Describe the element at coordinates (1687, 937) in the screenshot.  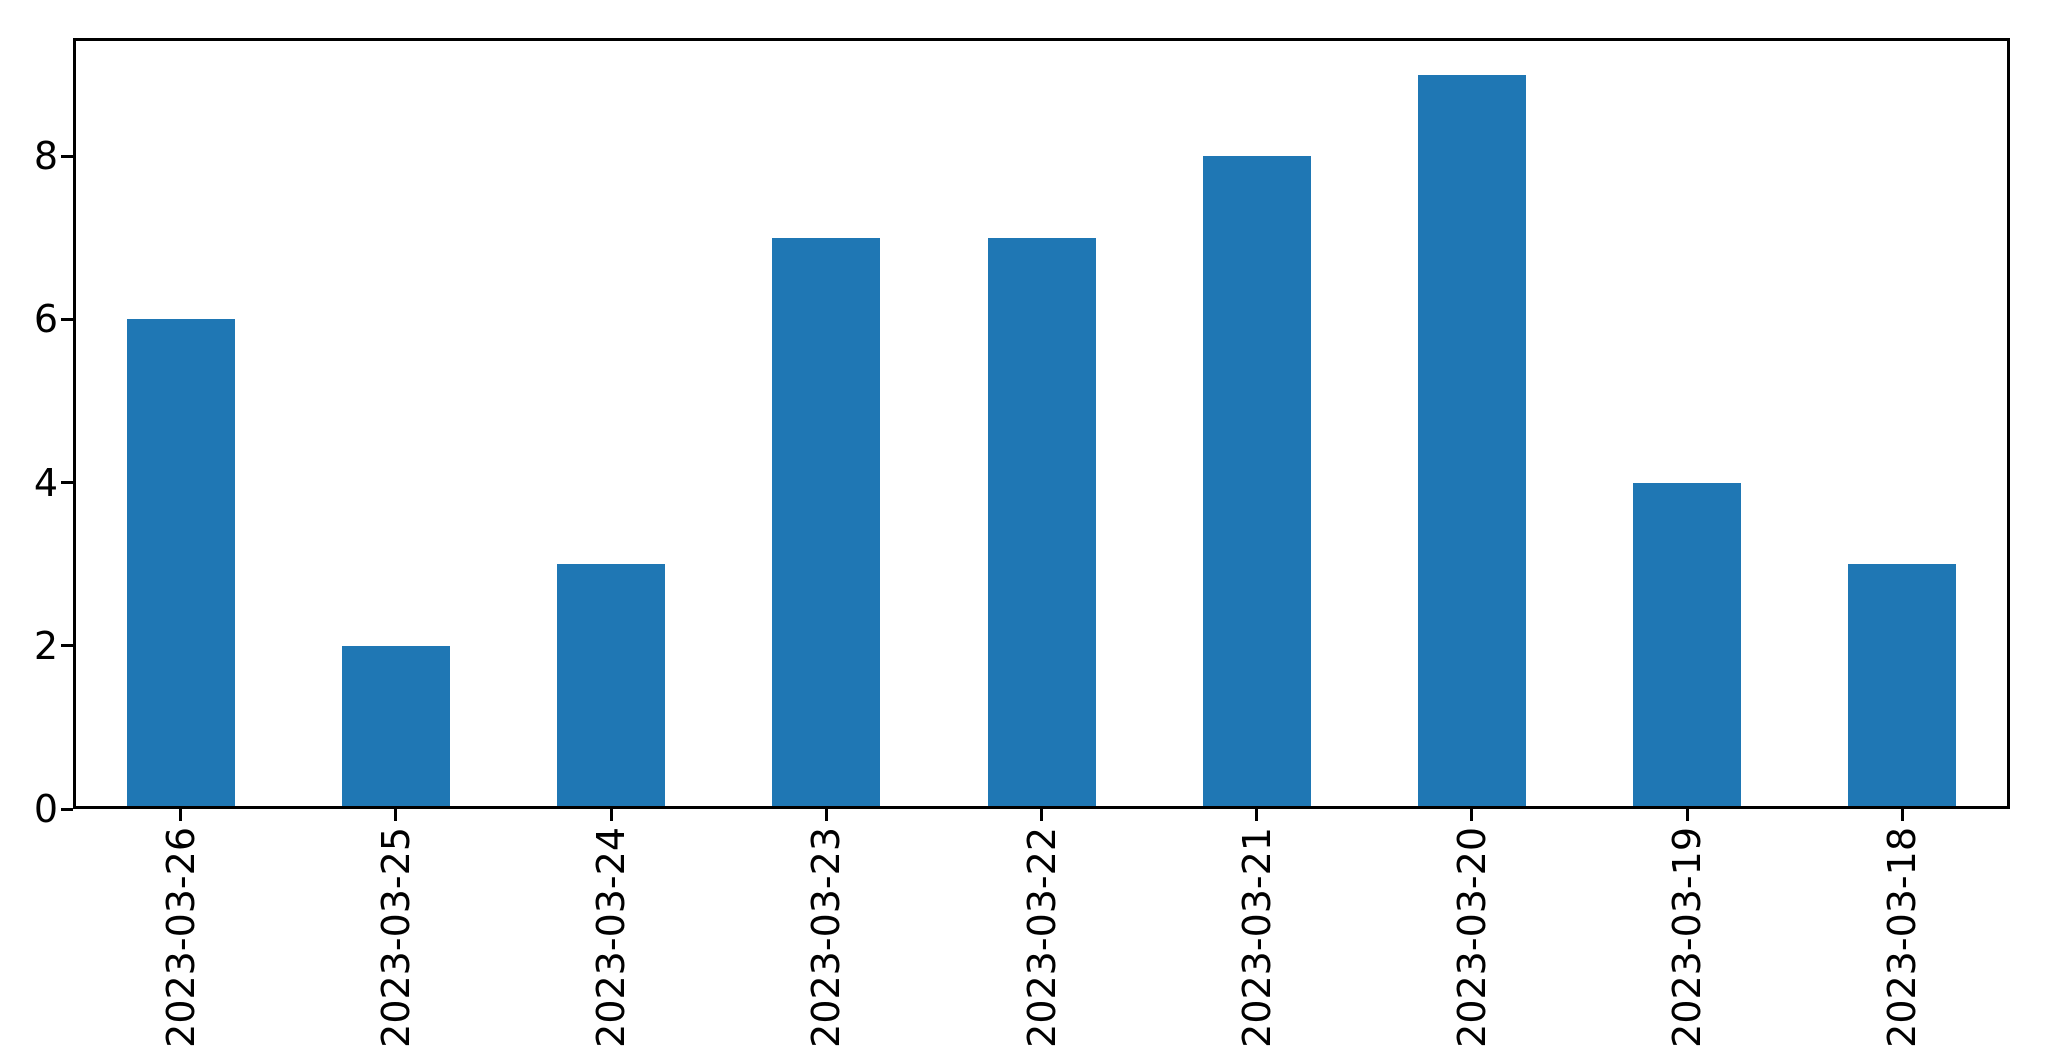
I see `x-tick-label: 2023-03-19` at that location.